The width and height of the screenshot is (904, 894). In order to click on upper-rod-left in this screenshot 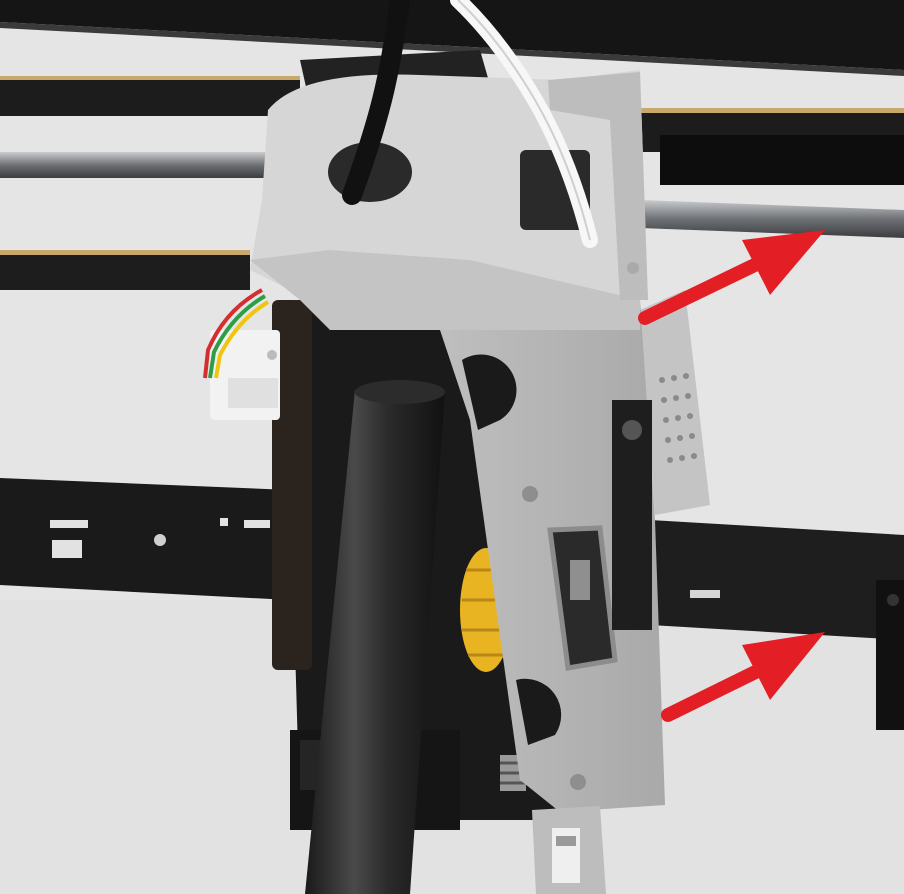, I will do `click(145, 165)`.